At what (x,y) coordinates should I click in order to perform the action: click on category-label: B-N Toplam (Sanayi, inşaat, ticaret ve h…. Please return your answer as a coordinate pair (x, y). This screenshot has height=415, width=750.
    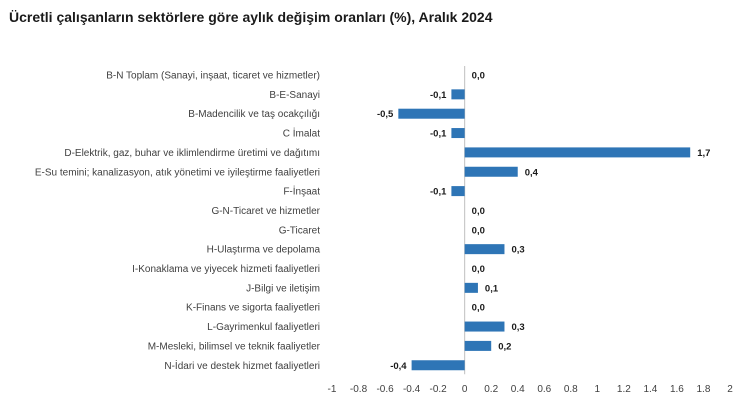
    Looking at the image, I should click on (213, 76).